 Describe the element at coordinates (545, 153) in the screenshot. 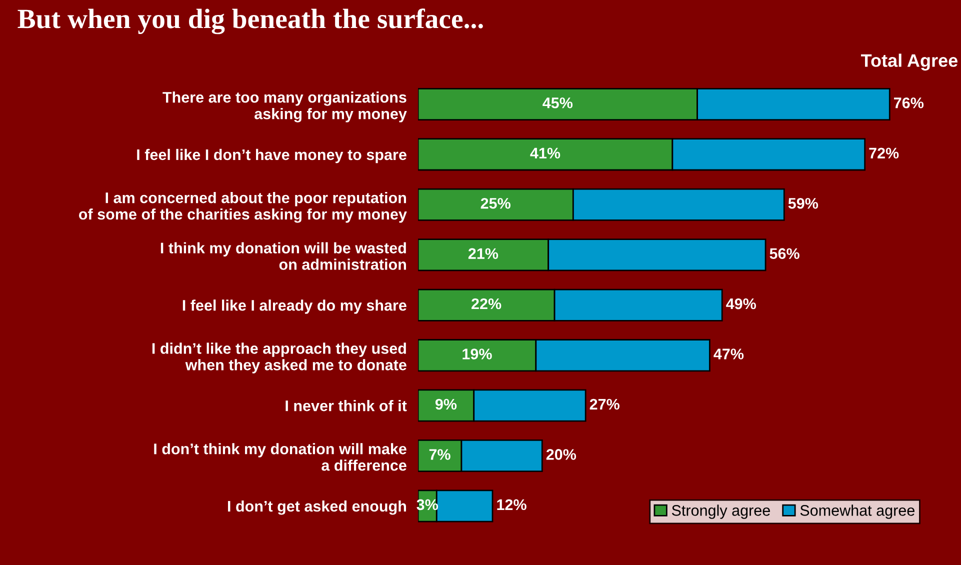

I see `data-label: 41%` at that location.